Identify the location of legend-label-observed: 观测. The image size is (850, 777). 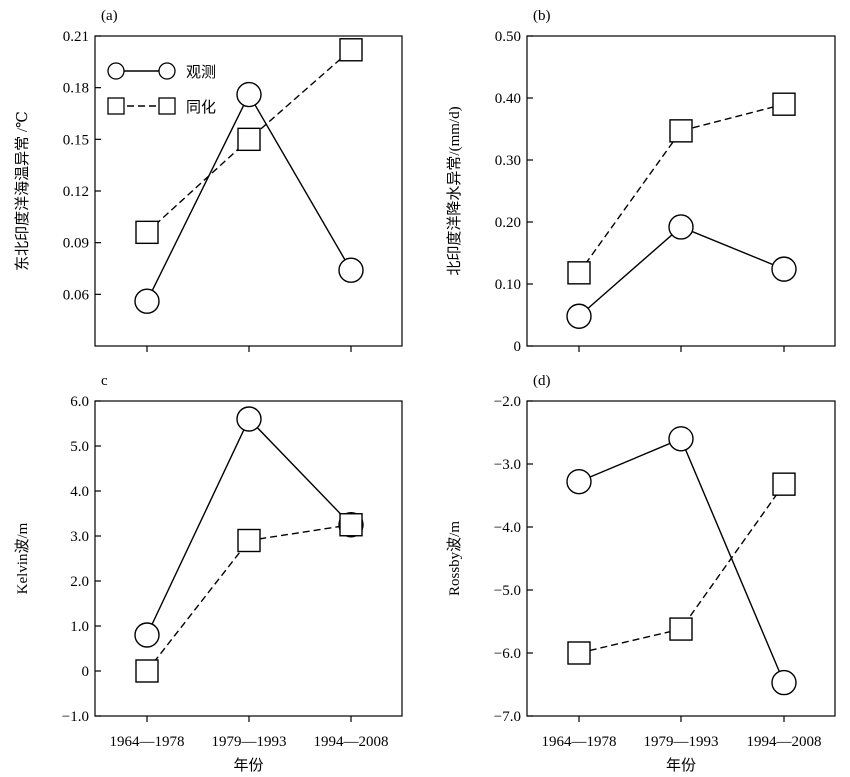
(201, 72).